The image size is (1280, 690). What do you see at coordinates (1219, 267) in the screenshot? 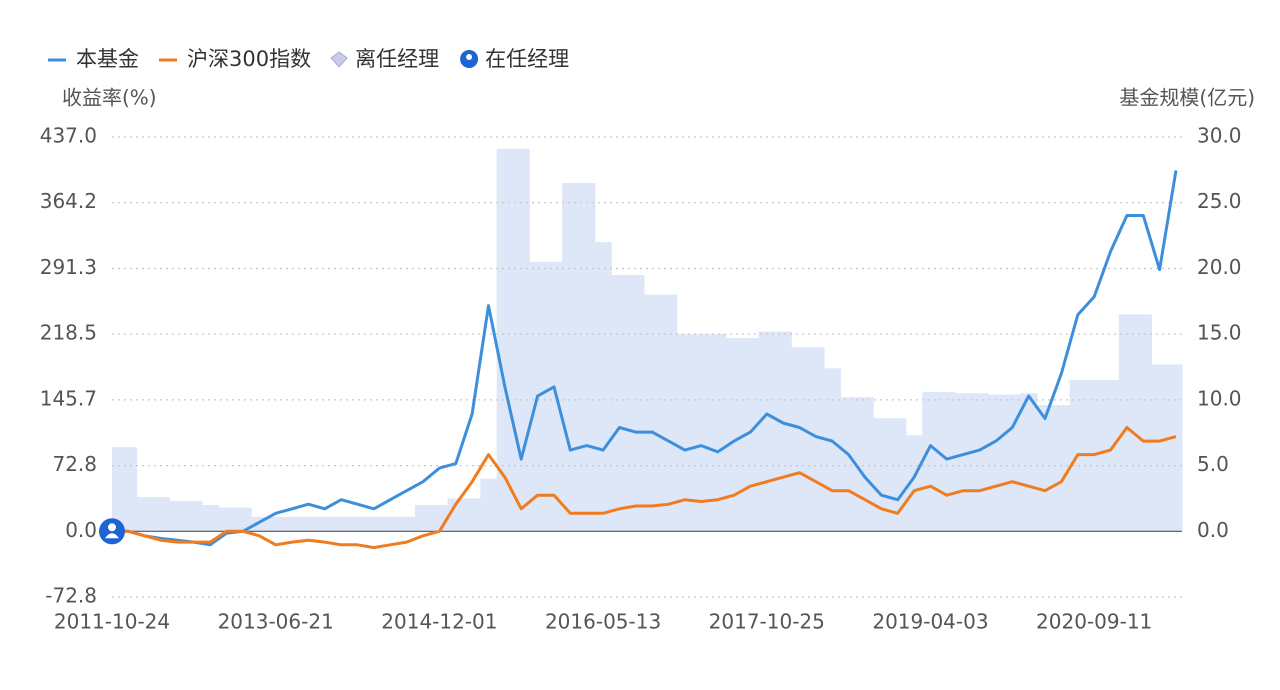
I see `y2-tick-label: 20.0` at bounding box center [1219, 267].